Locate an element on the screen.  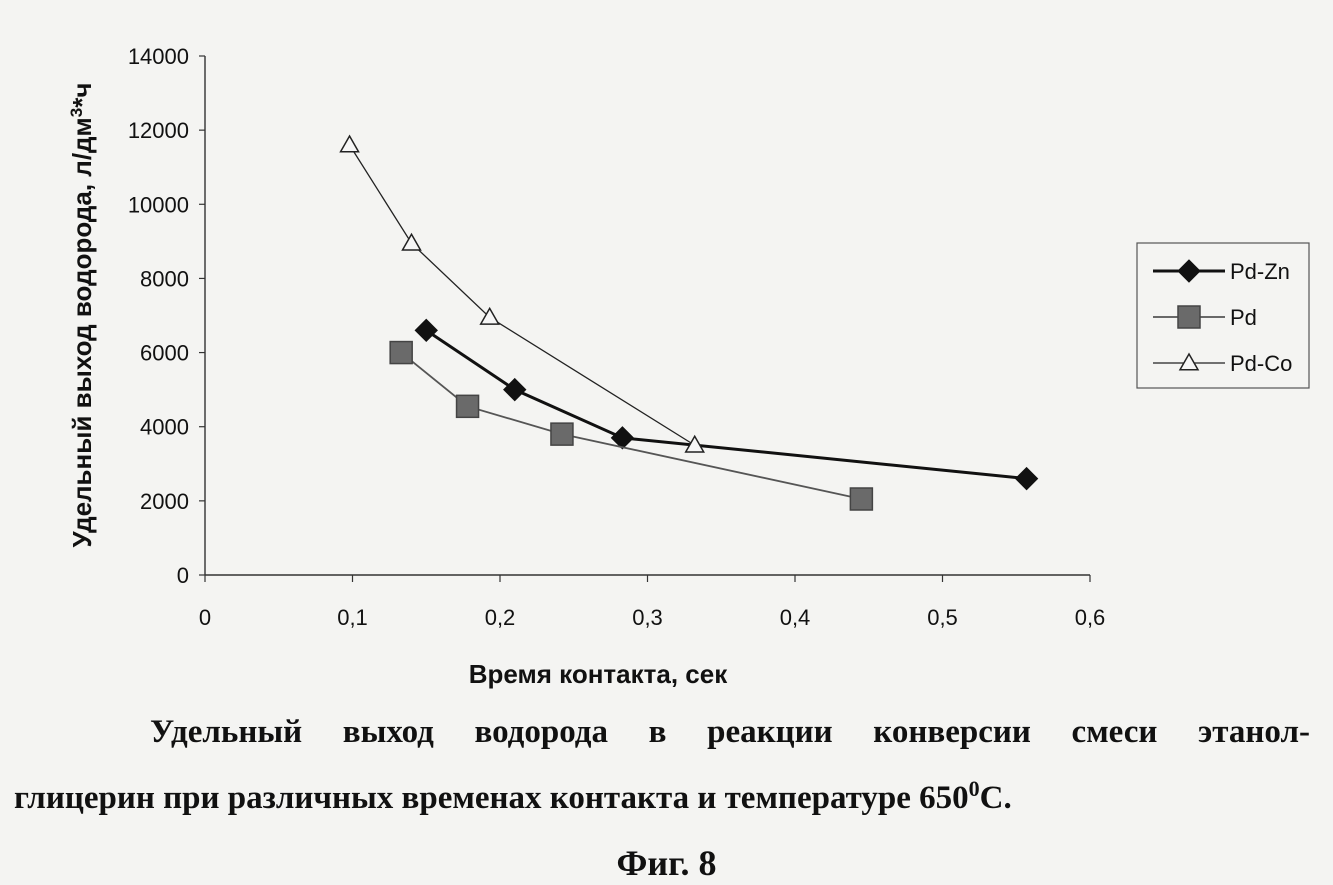
series-pd is located at coordinates (631, 426).